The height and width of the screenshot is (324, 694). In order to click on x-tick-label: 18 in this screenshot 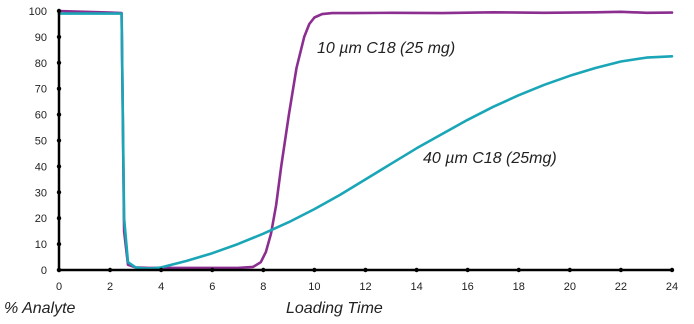, I will do `click(519, 287)`.